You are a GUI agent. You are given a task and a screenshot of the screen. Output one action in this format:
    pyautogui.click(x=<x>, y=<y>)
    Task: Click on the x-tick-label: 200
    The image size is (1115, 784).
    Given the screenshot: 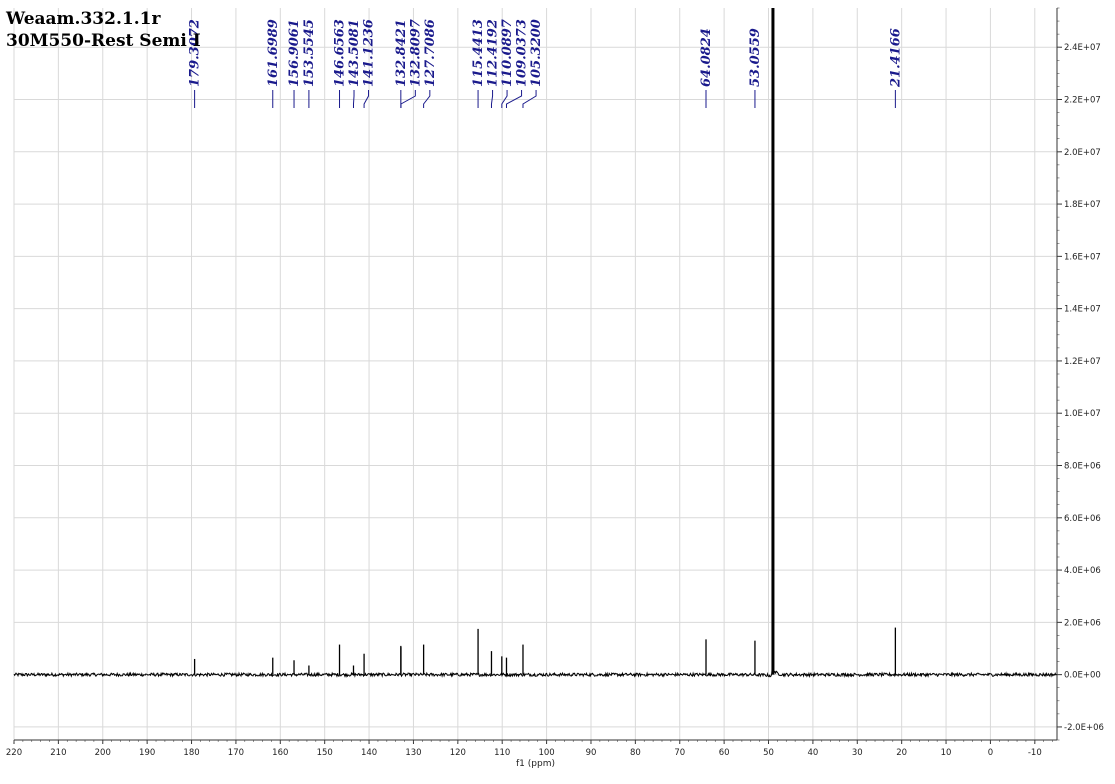 What is the action you would take?
    pyautogui.click(x=103, y=753)
    